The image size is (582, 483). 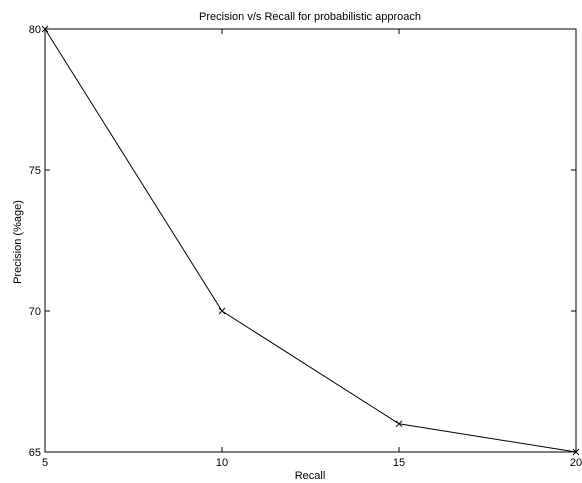 I want to click on y-tick-label: 65, so click(x=35, y=453).